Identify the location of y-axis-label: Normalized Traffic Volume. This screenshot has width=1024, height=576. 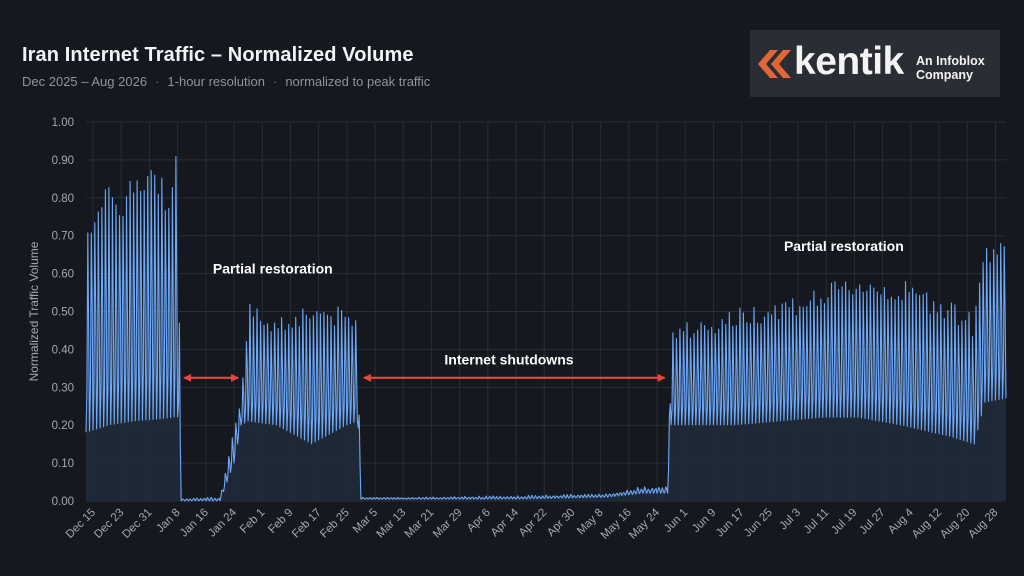
(34, 311).